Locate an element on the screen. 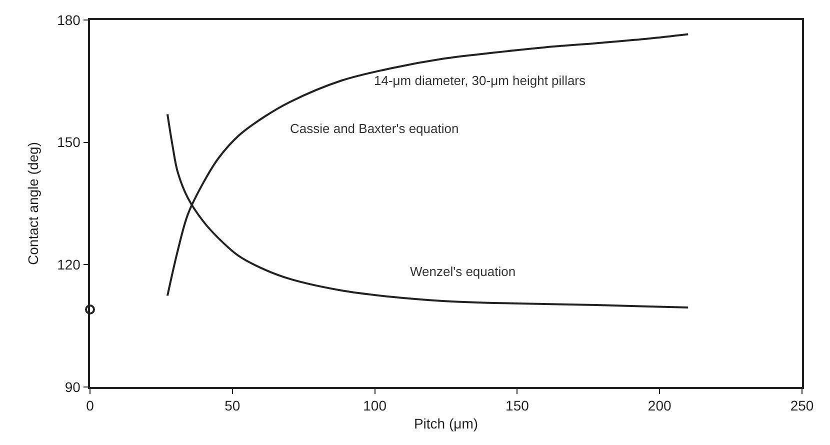  annotation: Wenzel's equation is located at coordinates (463, 271).